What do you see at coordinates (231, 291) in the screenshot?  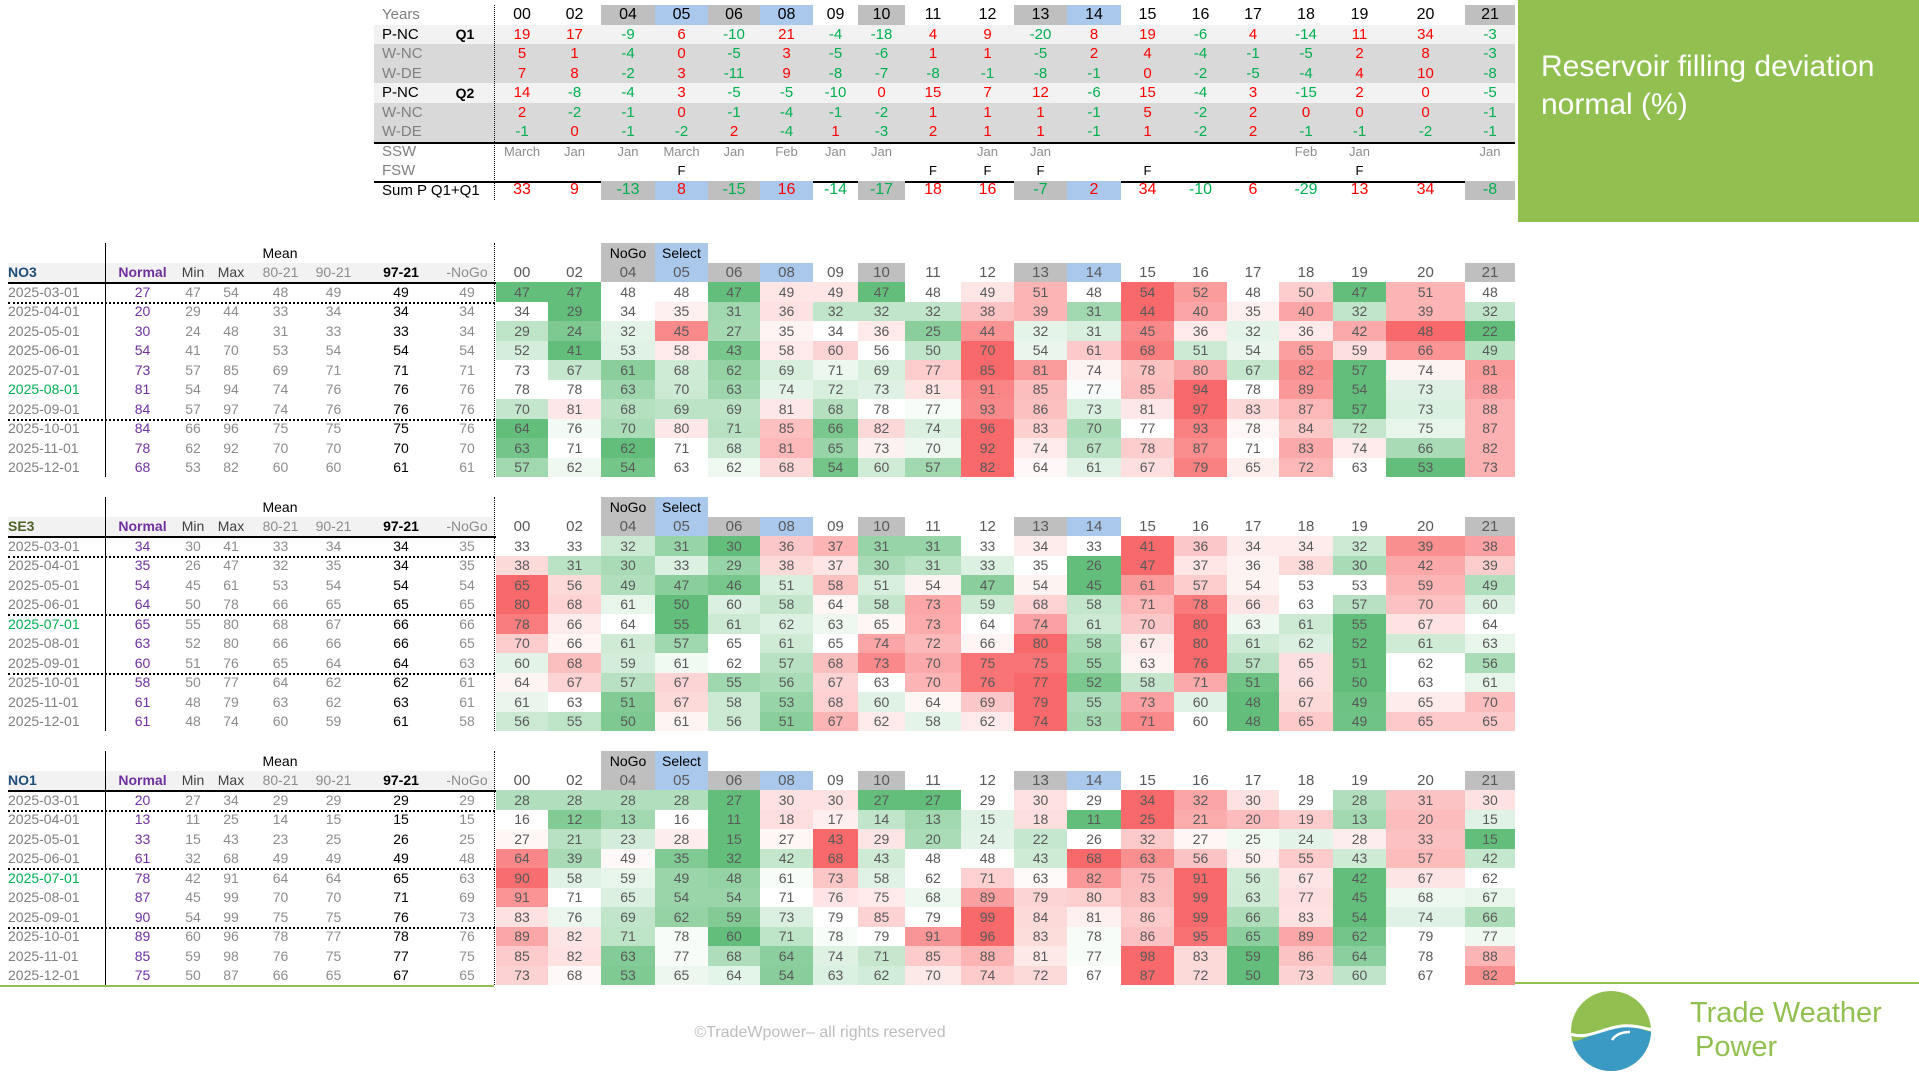 I see `stat-max: 54` at bounding box center [231, 291].